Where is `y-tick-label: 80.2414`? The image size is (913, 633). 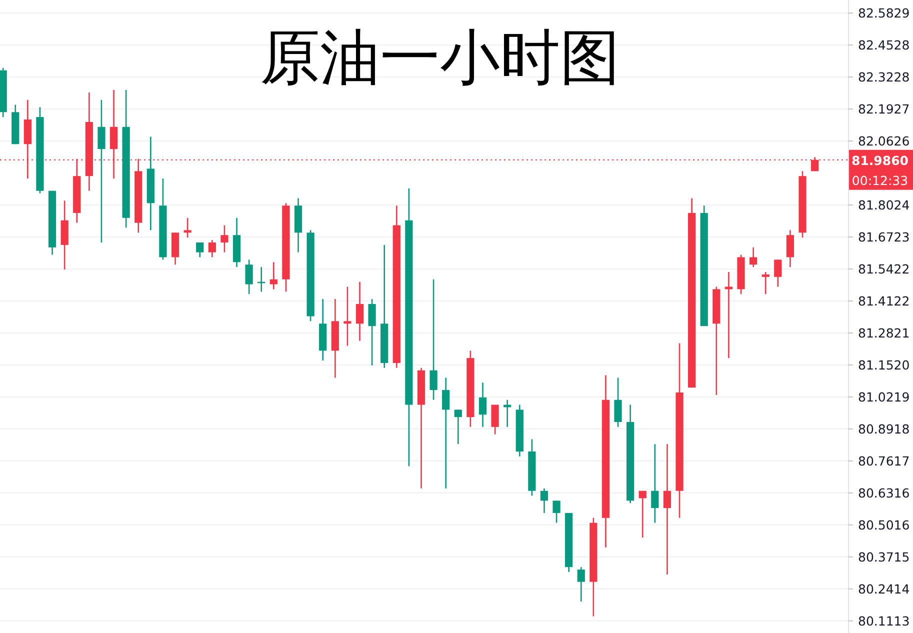 y-tick-label: 80.2414 is located at coordinates (884, 588).